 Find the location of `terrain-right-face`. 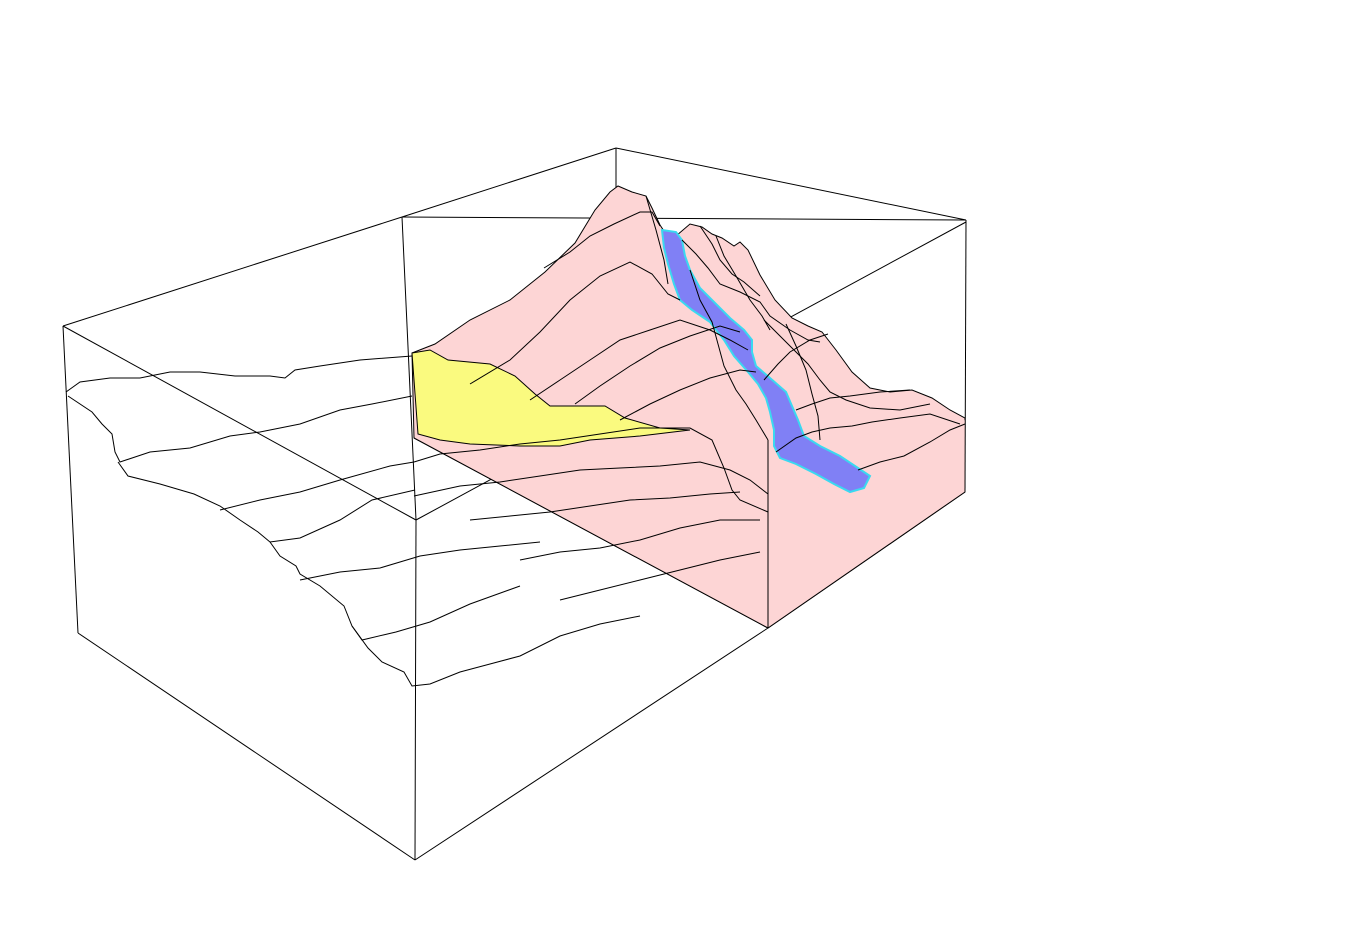

terrain-right-face is located at coordinates (866, 524).